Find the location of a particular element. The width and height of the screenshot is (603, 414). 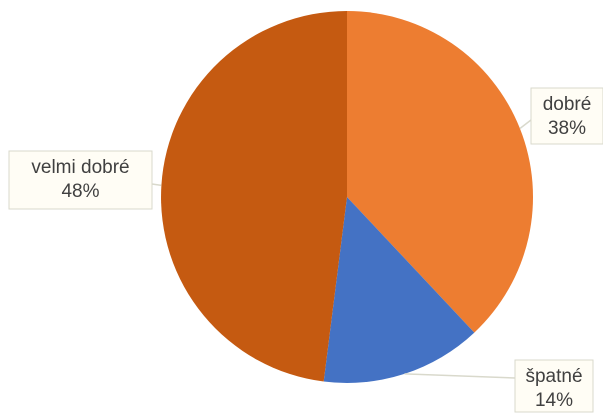

data-label-category: špatné is located at coordinates (553, 376).